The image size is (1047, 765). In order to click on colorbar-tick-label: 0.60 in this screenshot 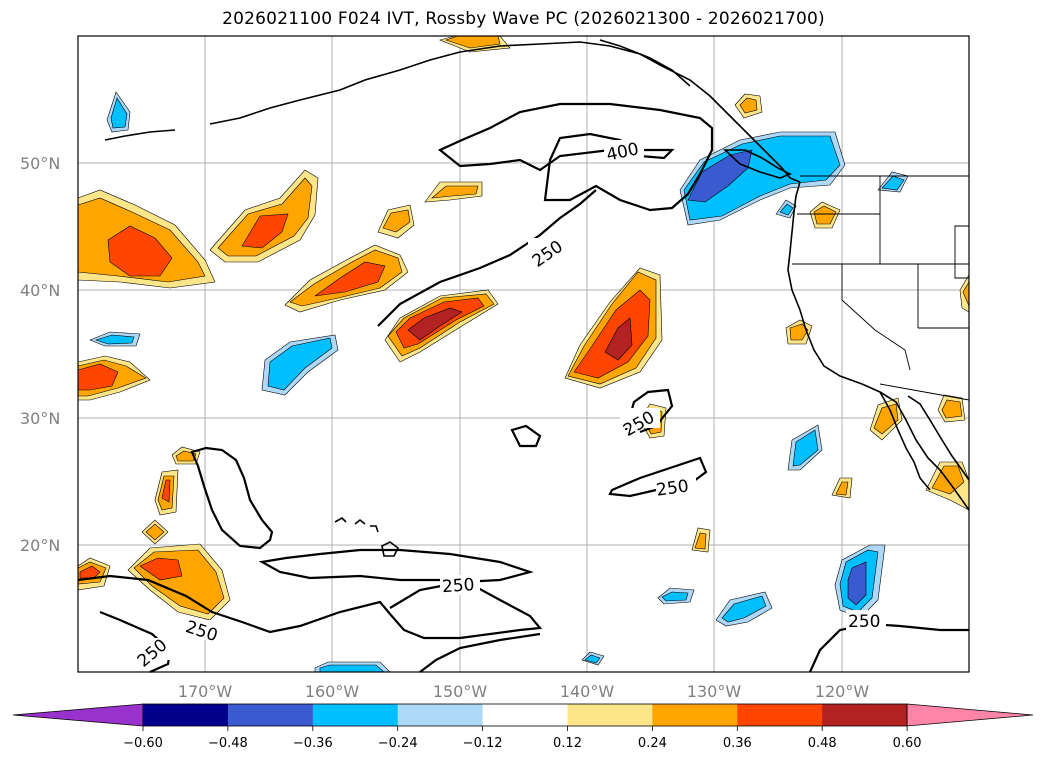, I will do `click(907, 743)`.